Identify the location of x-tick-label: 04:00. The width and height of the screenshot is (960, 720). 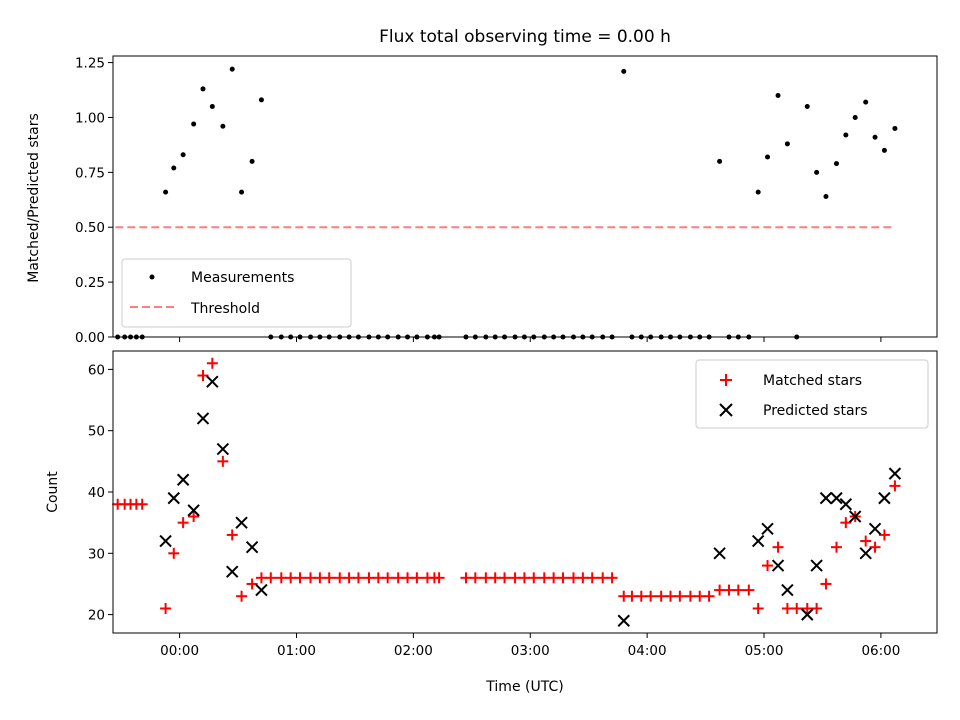
(647, 651).